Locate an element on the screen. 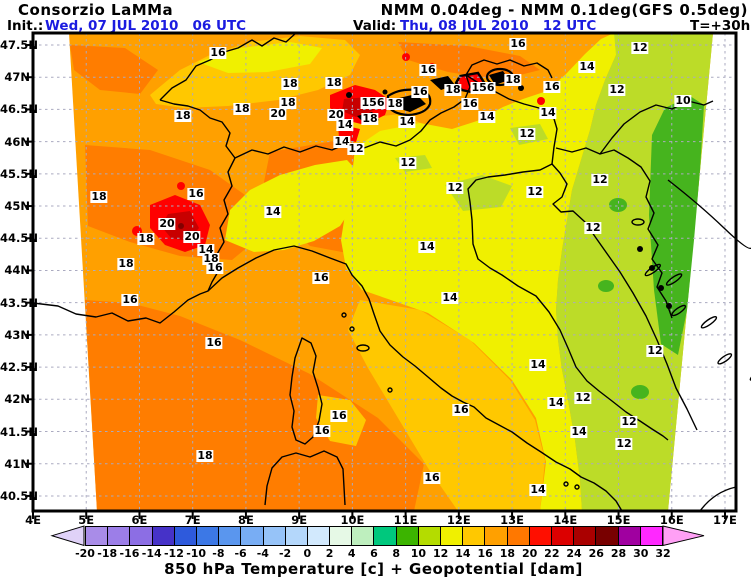  colorbar-tick-label: 26 is located at coordinates (596, 553).